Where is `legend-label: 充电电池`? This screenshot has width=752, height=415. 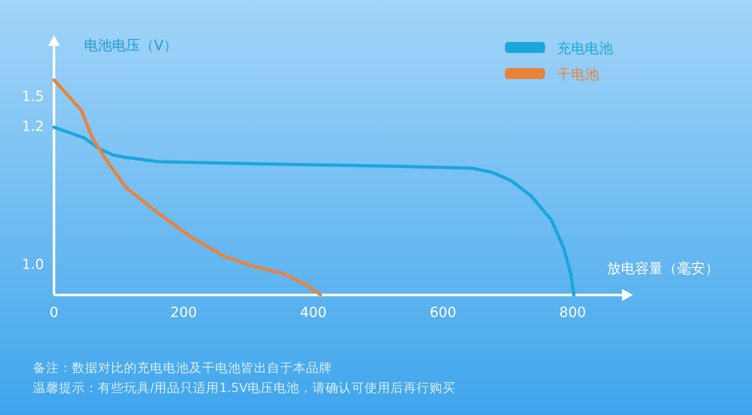 legend-label: 充电电池 is located at coordinates (585, 49).